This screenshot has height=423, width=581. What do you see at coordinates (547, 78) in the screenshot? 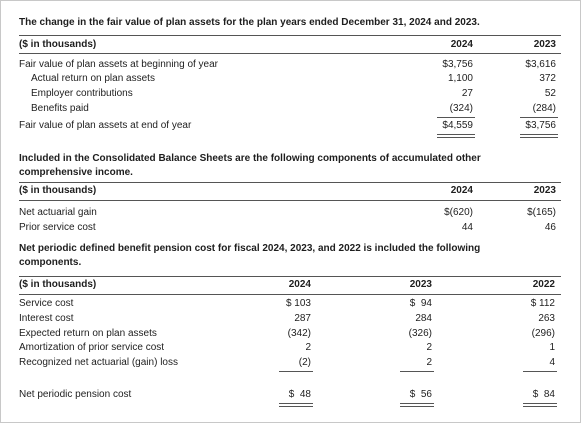
I see `cell-value: 372` at bounding box center [547, 78].